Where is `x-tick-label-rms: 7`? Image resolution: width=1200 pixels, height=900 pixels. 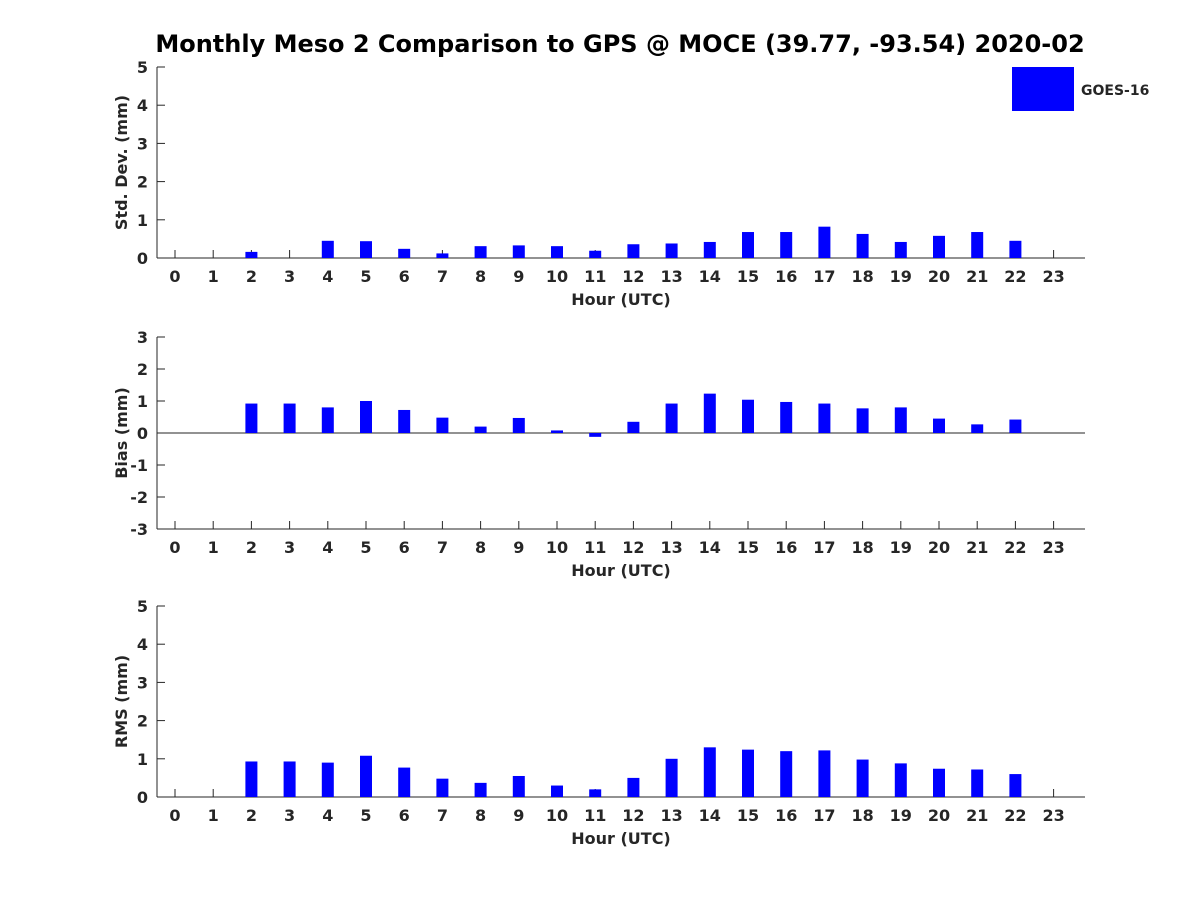 x-tick-label-rms: 7 is located at coordinates (442, 815).